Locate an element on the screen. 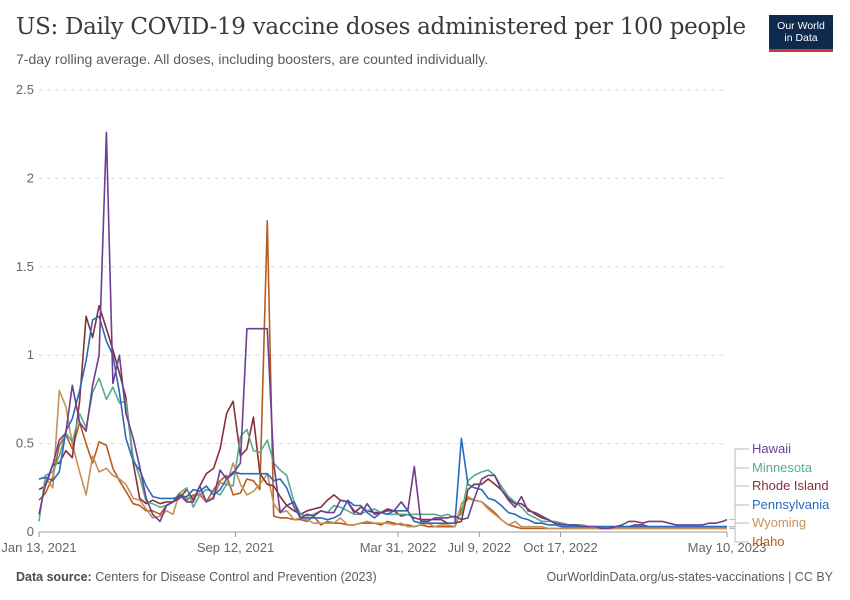 The height and width of the screenshot is (600, 850). legend-label-rhode-island: Rhode Island is located at coordinates (790, 485).